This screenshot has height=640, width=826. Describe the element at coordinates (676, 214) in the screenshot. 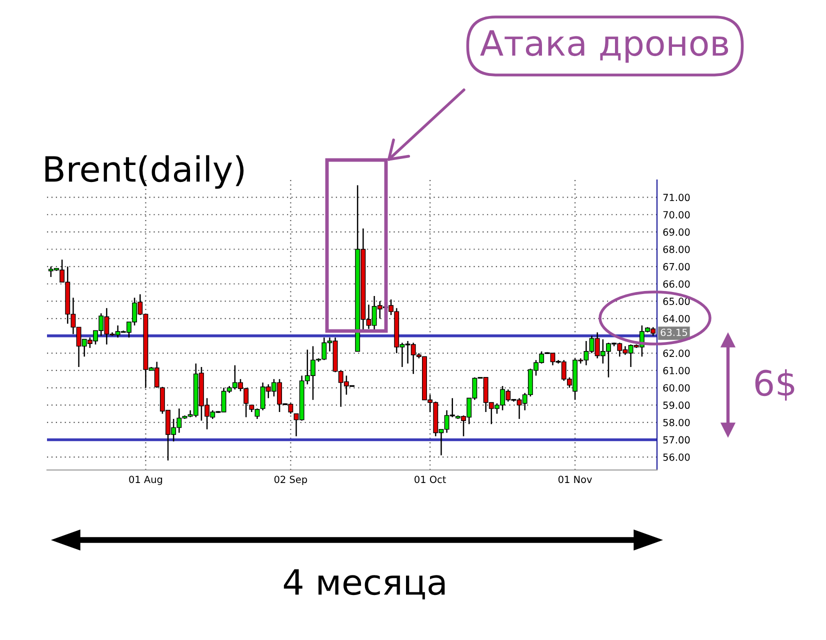

I see `y-tick-label: 70.00` at that location.